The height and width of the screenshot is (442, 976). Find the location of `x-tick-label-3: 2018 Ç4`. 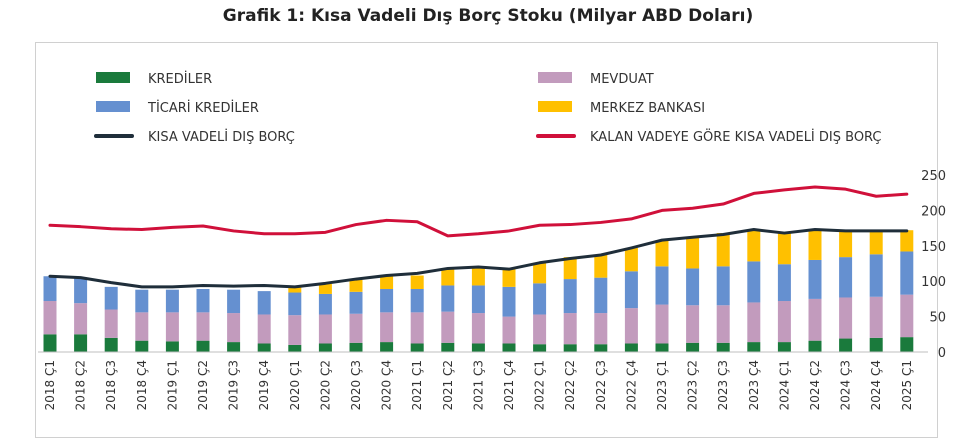

x-tick-label-3: 2018 Ç4 is located at coordinates (142, 385).